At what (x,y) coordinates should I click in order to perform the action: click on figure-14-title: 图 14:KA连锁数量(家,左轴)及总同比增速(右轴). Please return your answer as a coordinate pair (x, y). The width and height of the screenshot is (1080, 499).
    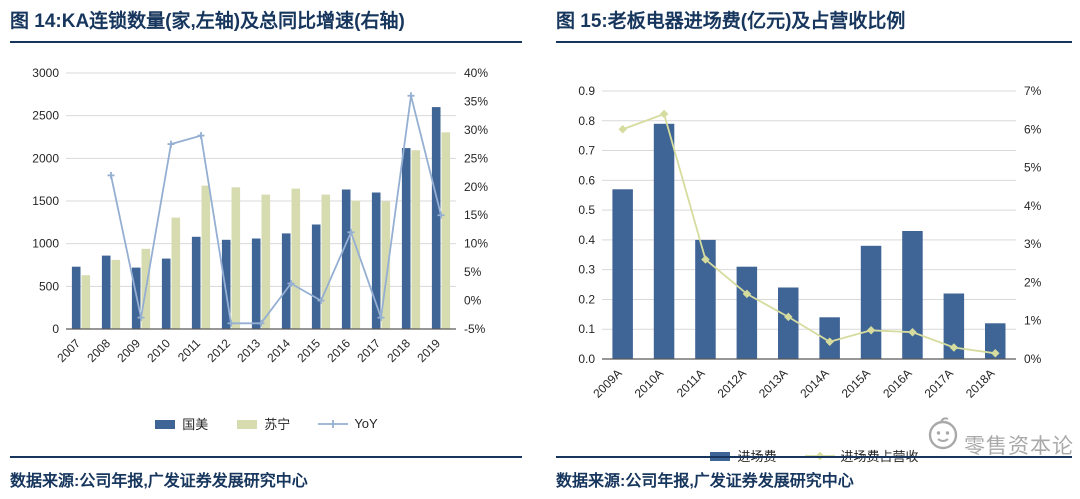
    Looking at the image, I should click on (207, 21).